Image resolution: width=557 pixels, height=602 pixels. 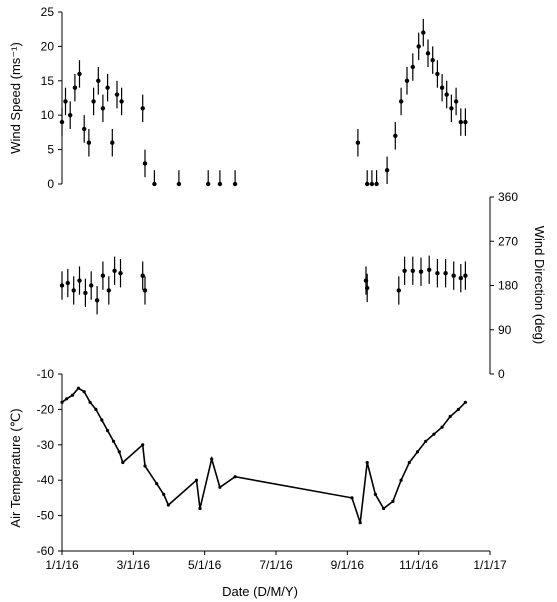 I want to click on y-tick-label: -30, so click(x=46, y=445).